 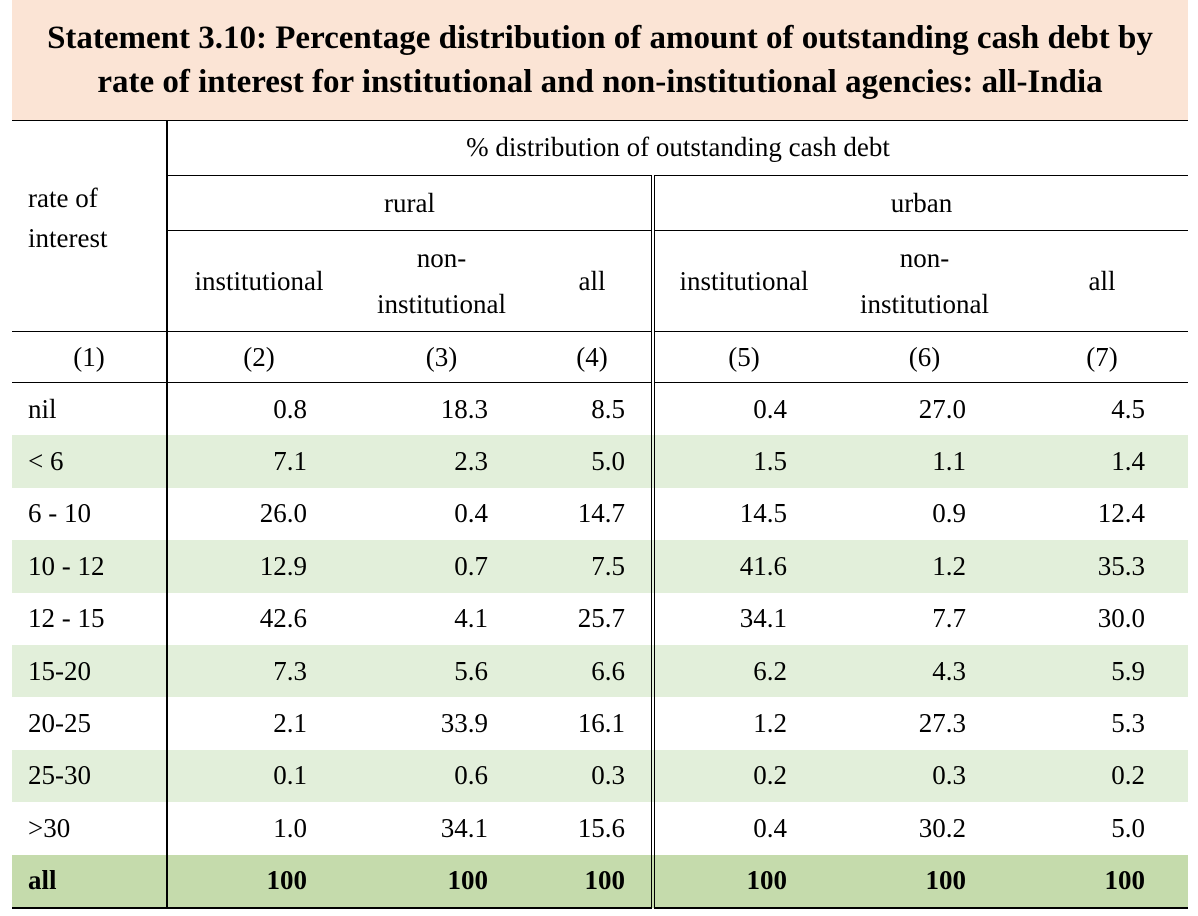 I want to click on urban-non-inst-line-2: institutional, so click(x=924, y=304).